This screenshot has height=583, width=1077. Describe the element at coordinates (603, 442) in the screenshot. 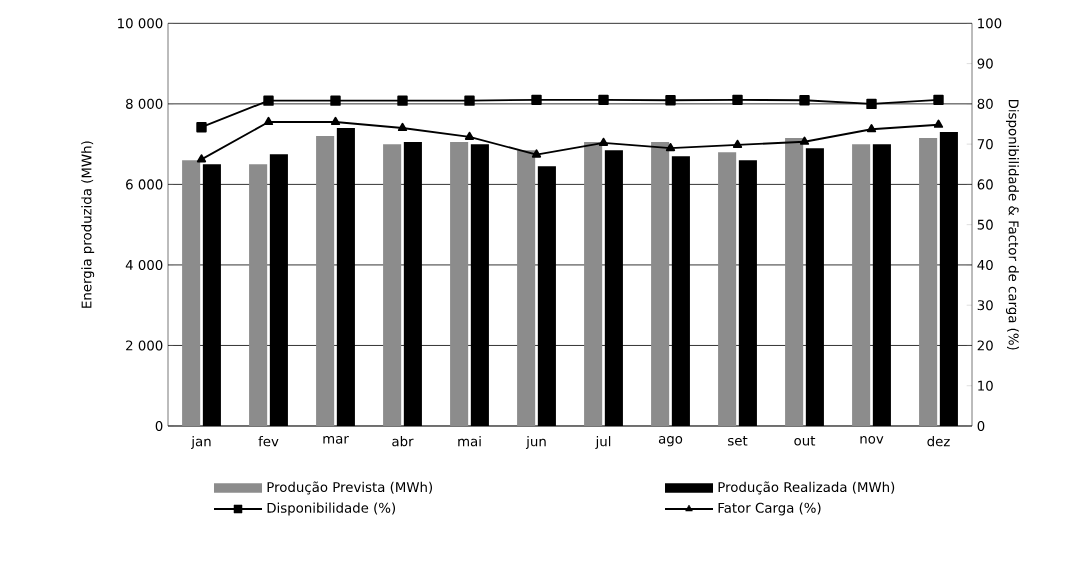

I see `x-tick-label: jul` at that location.